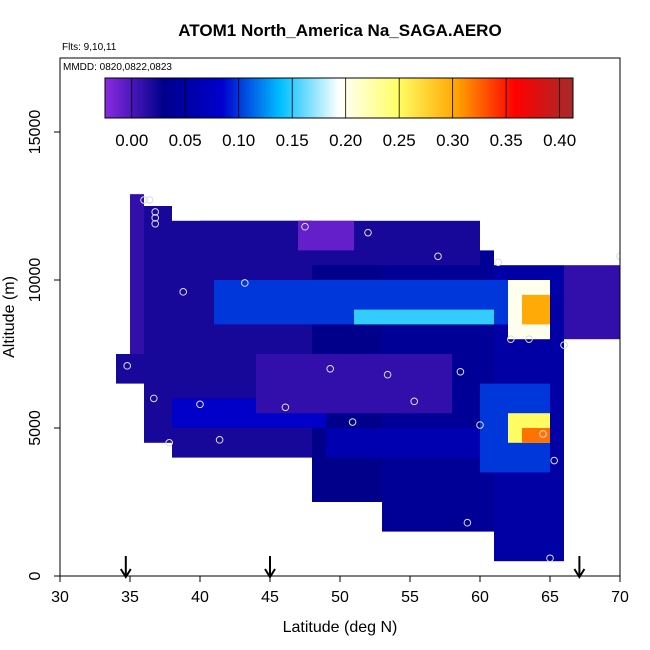 The height and width of the screenshot is (650, 650). Describe the element at coordinates (185, 140) in the screenshot. I see `colorbar-tick-label-1: 0.05` at that location.